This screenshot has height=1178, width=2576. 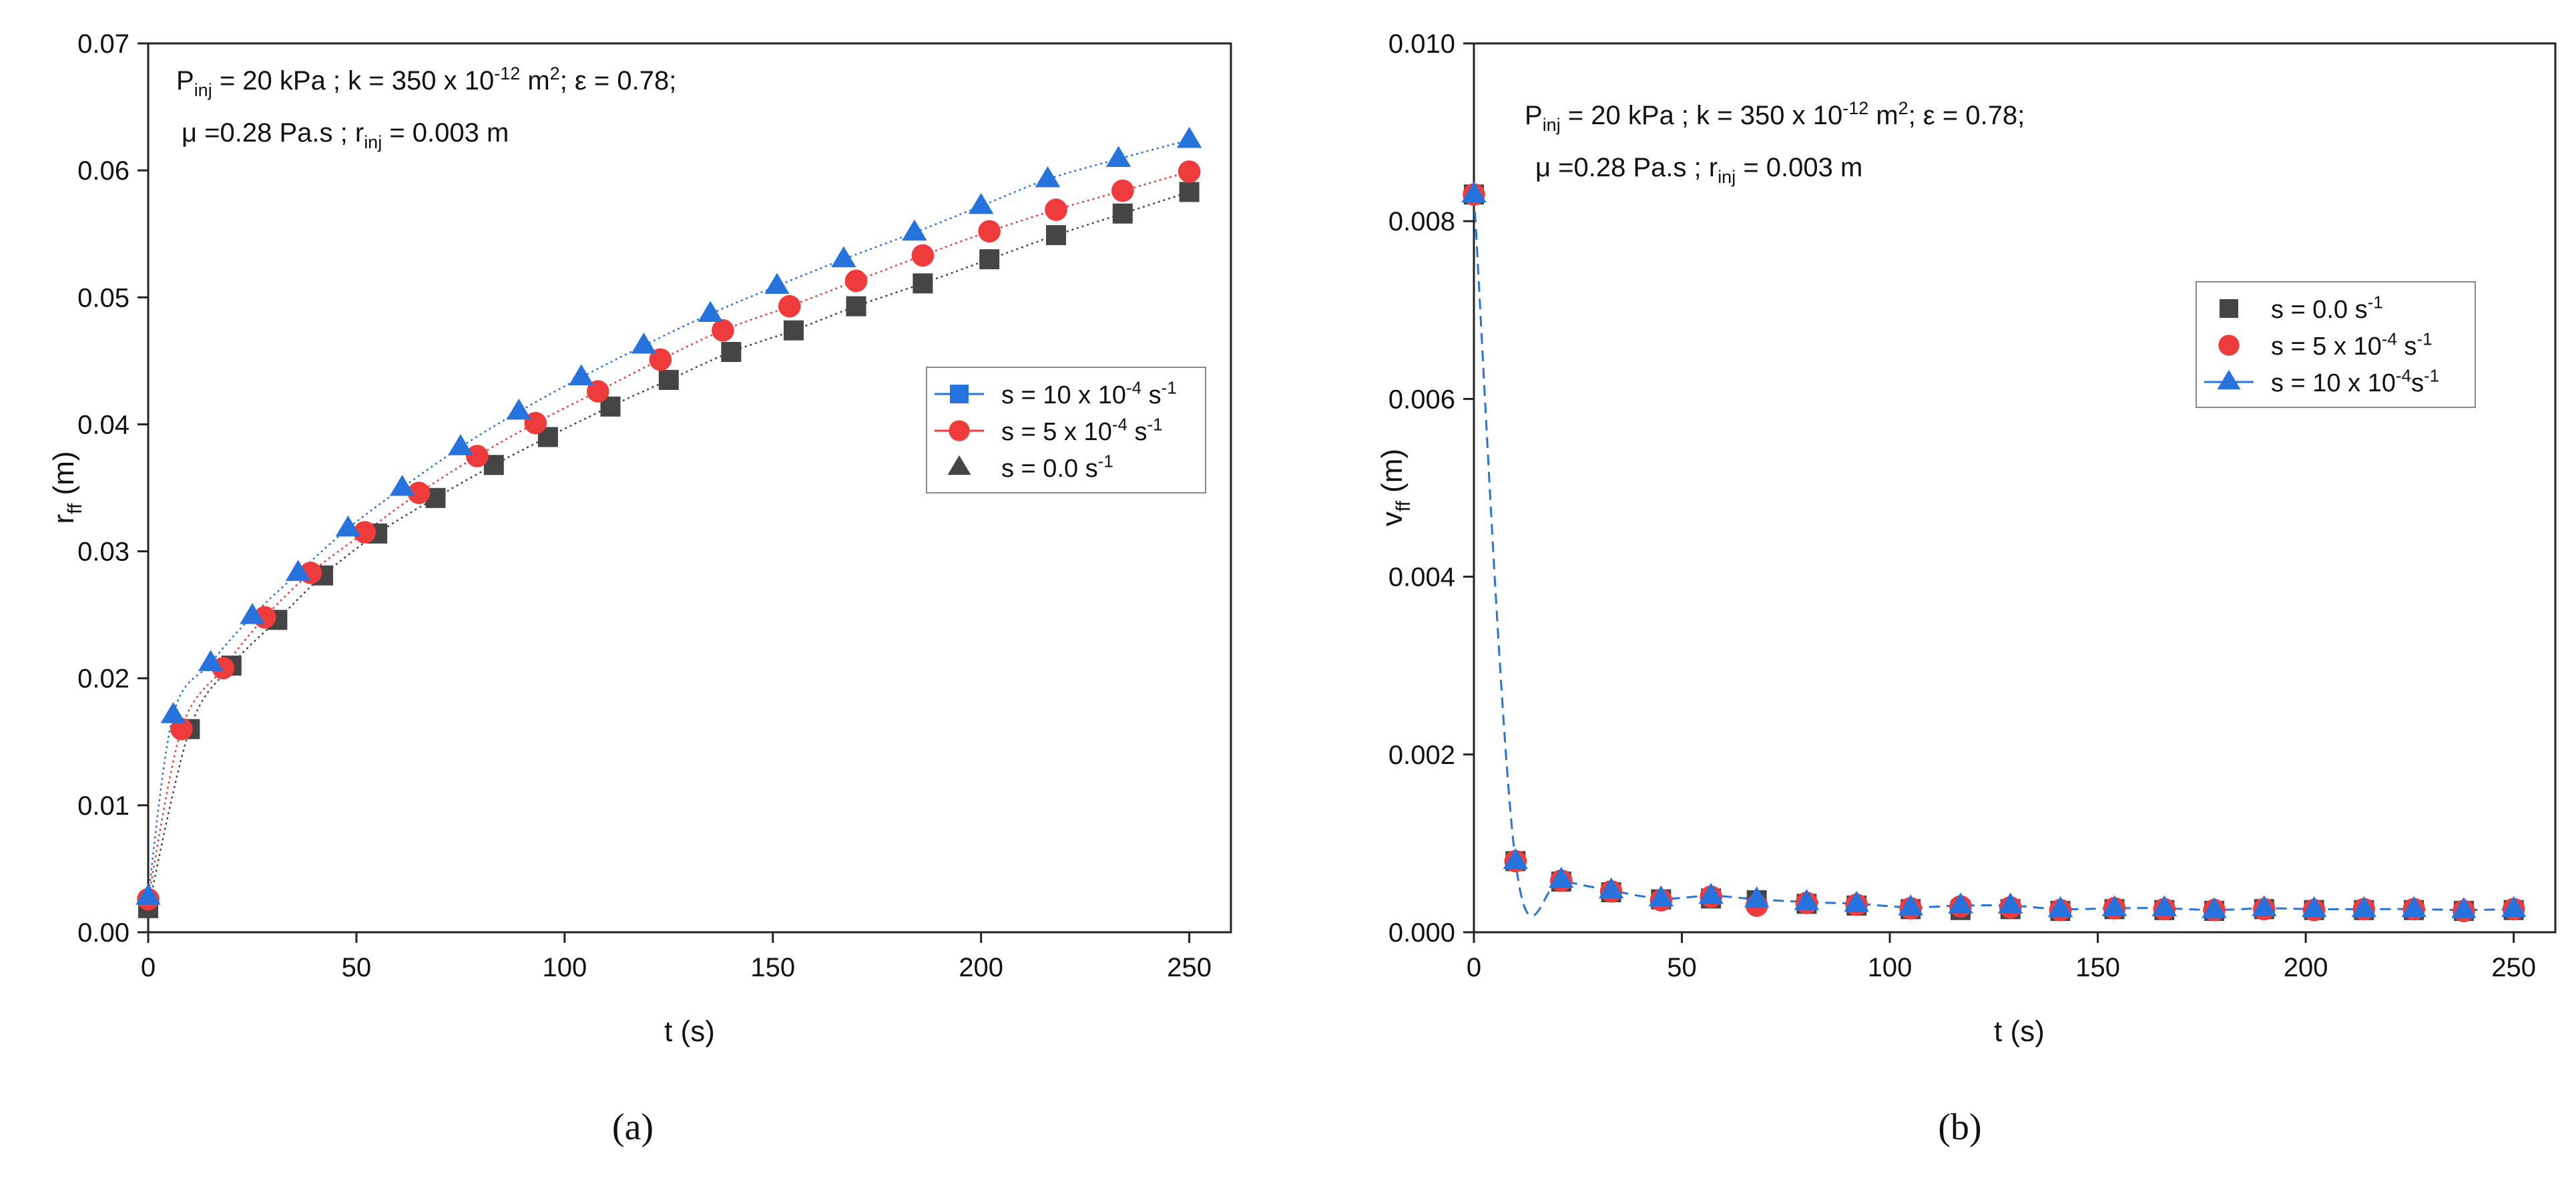 What do you see at coordinates (103, 552) in the screenshot?
I see `y-tick-label: 0.03` at bounding box center [103, 552].